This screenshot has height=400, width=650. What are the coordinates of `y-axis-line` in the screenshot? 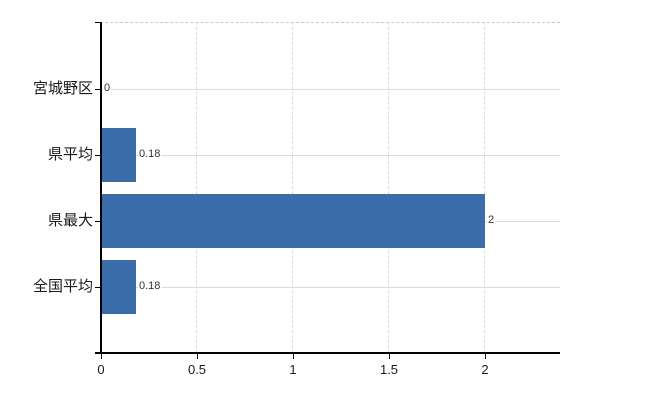 It's located at (101, 187).